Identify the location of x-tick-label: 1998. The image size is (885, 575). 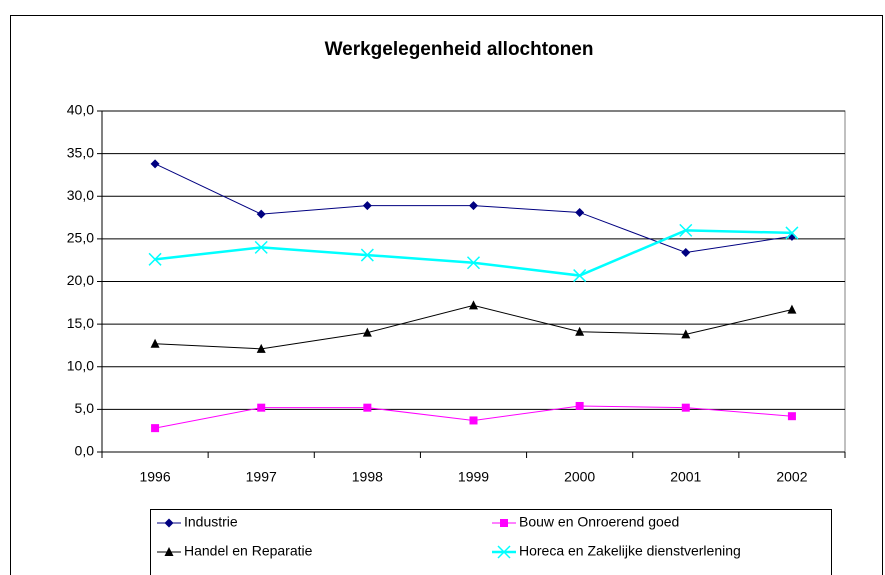
(367, 477).